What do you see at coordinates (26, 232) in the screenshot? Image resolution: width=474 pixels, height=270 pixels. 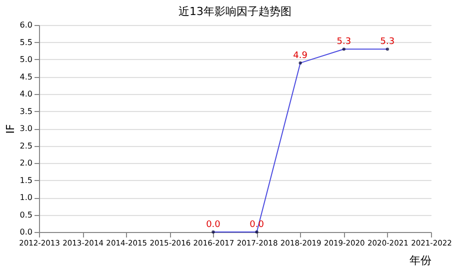 I see `y-tick-label: 0.0` at bounding box center [26, 232].